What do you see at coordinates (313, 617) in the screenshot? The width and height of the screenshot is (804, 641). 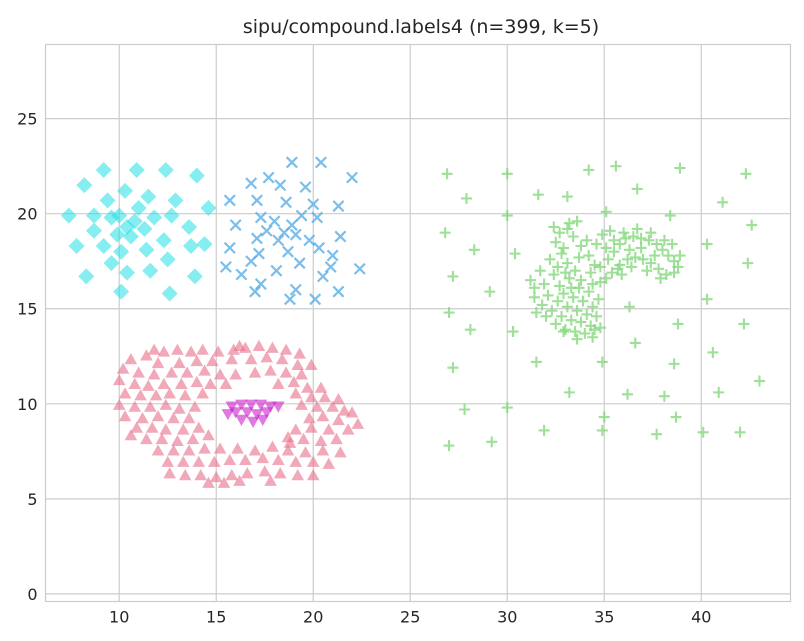 I see `x-tick-label: 20` at bounding box center [313, 617].